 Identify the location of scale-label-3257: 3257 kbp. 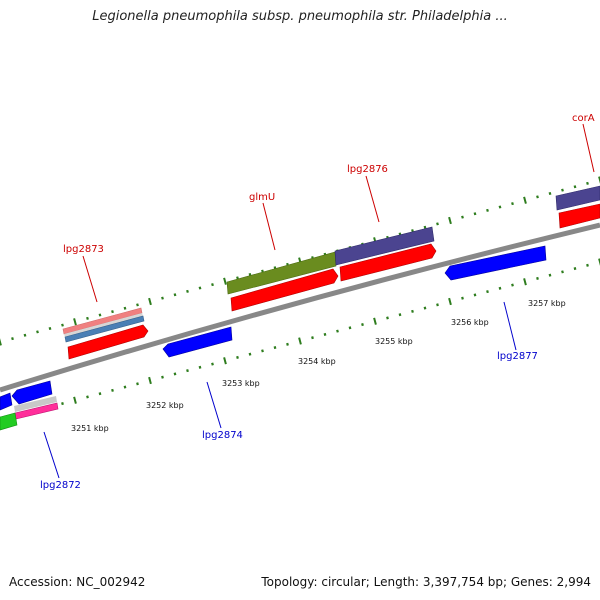
(547, 303).